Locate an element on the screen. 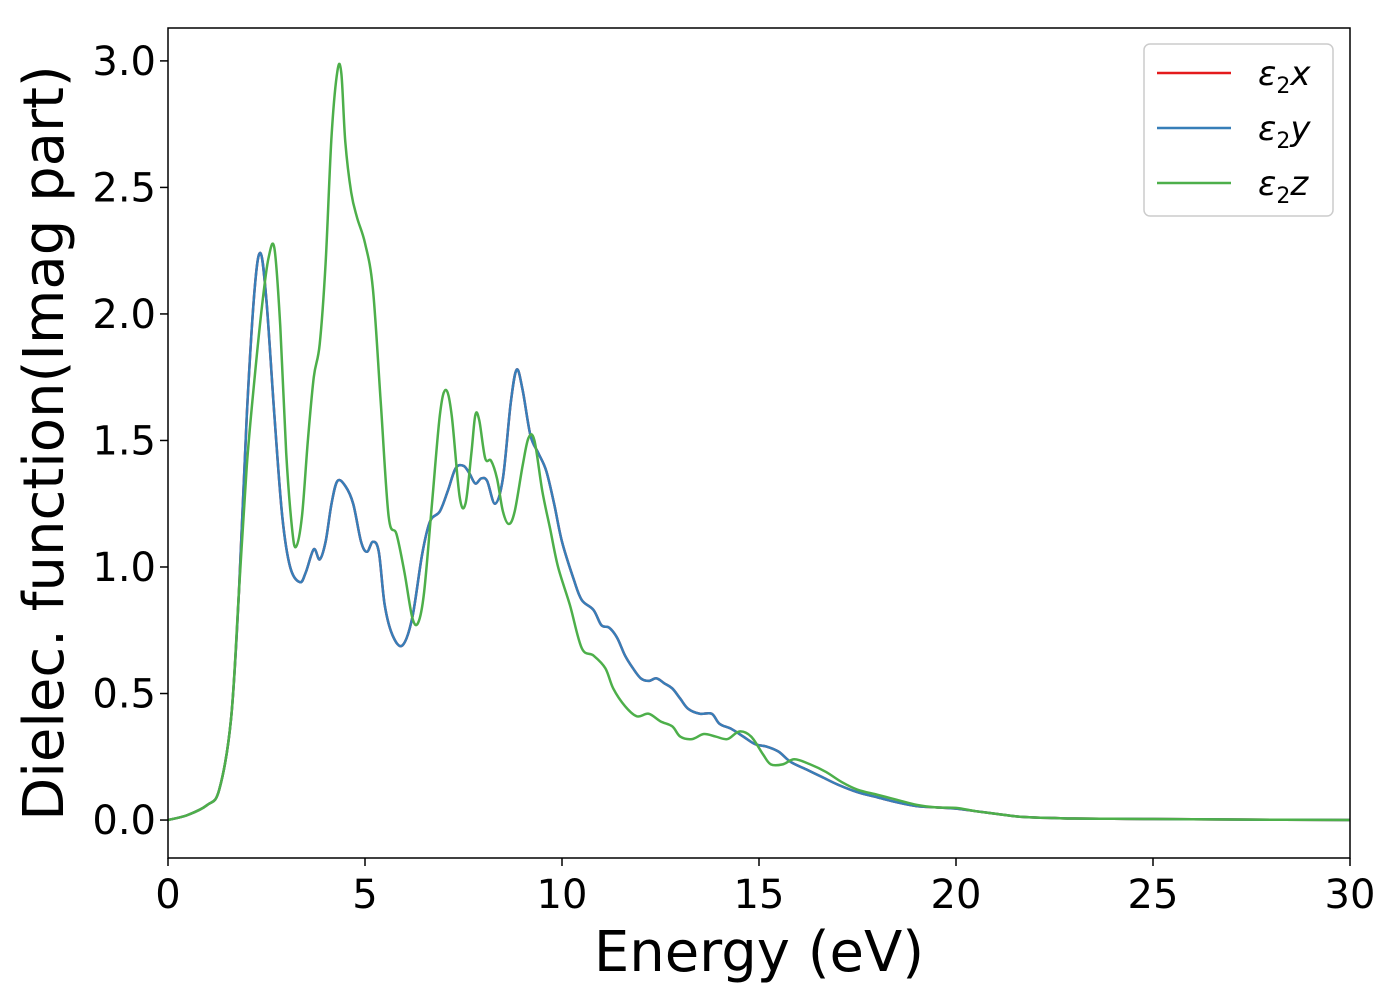  y-tick-label: 0.5 is located at coordinates (124, 695).